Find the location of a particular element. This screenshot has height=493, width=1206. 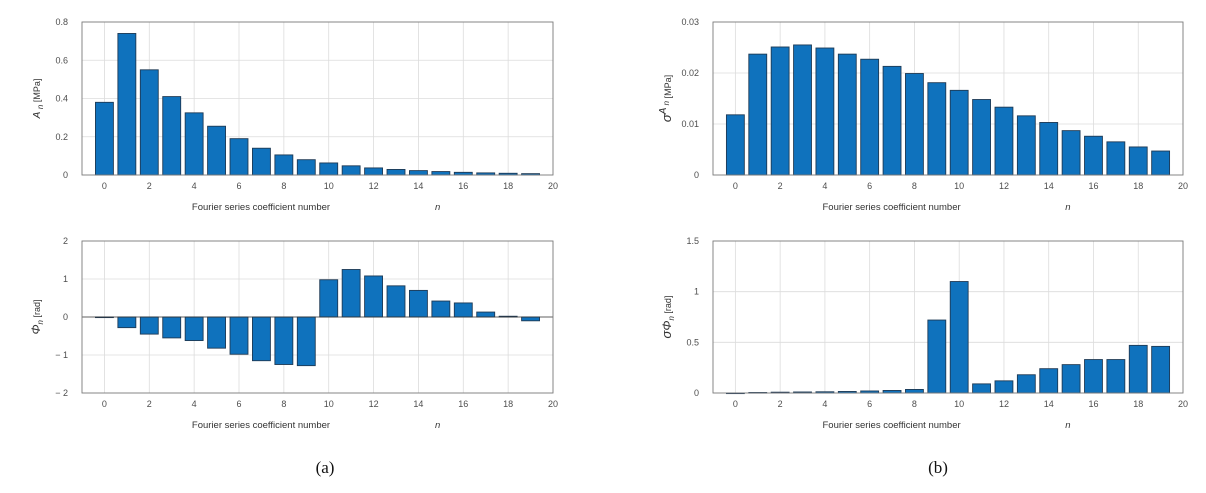

x-tick-label: 6 is located at coordinates (869, 404).